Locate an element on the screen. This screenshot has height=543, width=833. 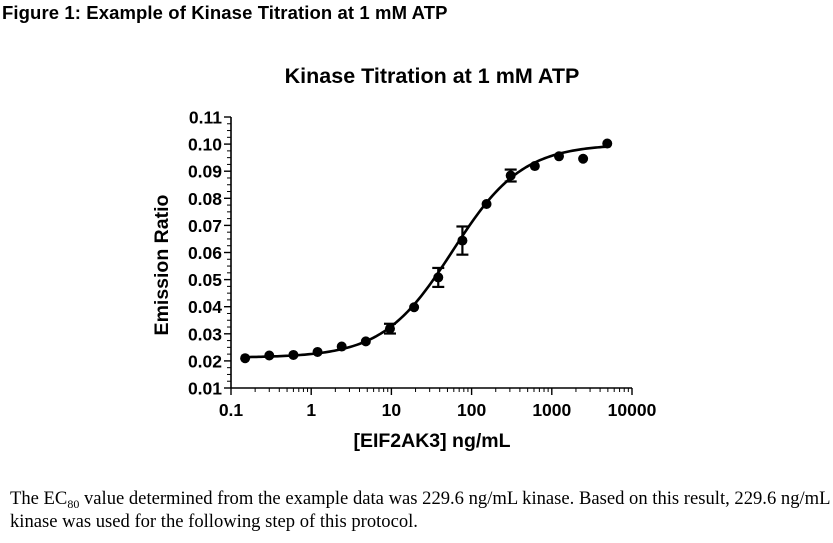
y-tick-label: 0.01 is located at coordinates (205, 389).